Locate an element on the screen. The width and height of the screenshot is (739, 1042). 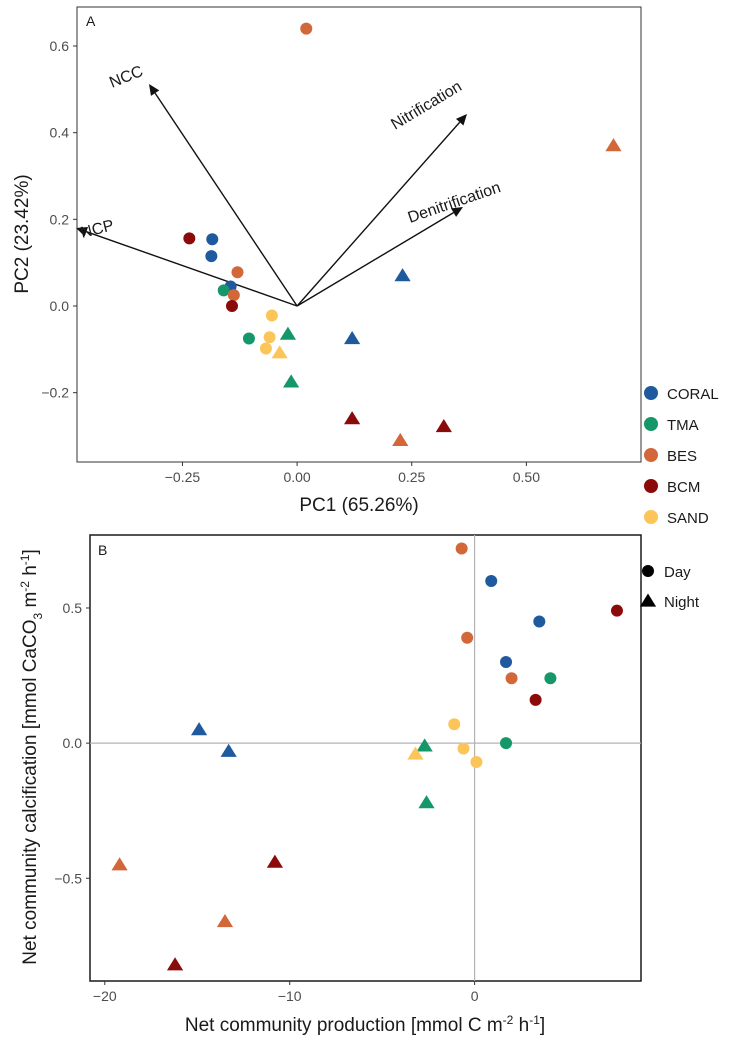
panel-a-x-tick-label: 0.25 is located at coordinates (411, 477).